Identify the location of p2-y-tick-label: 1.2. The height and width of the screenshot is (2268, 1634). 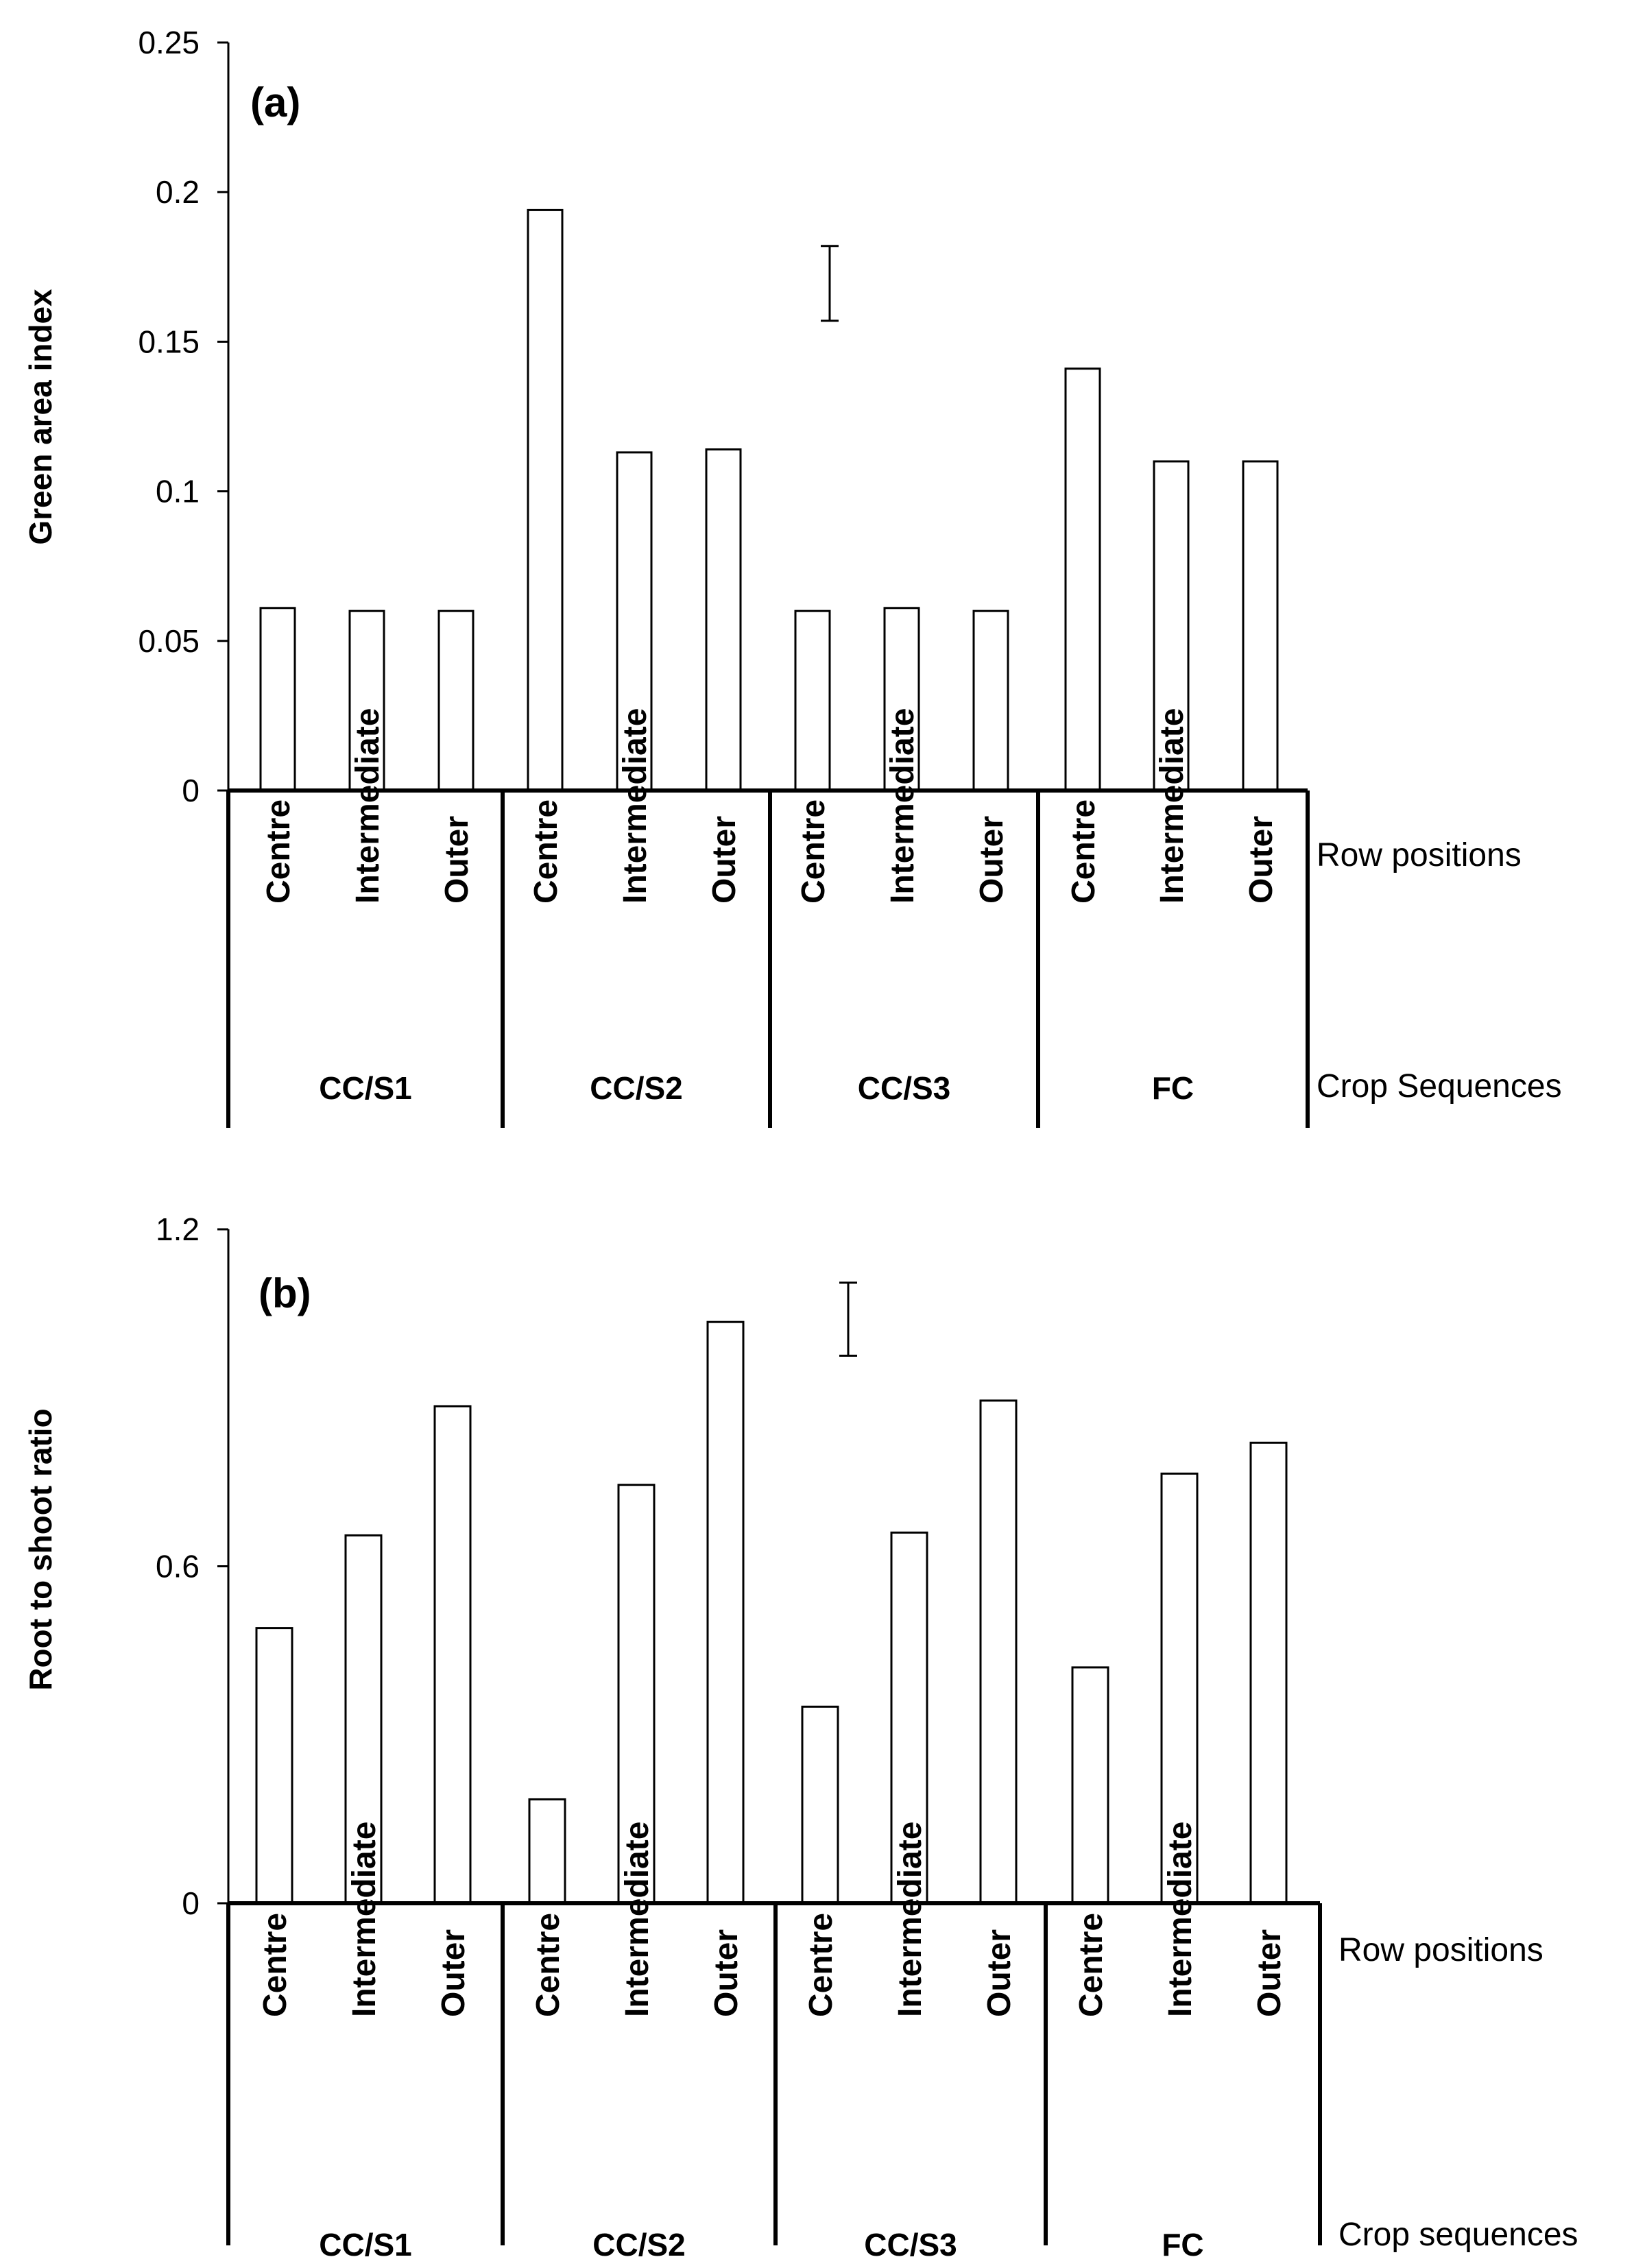
(178, 1229).